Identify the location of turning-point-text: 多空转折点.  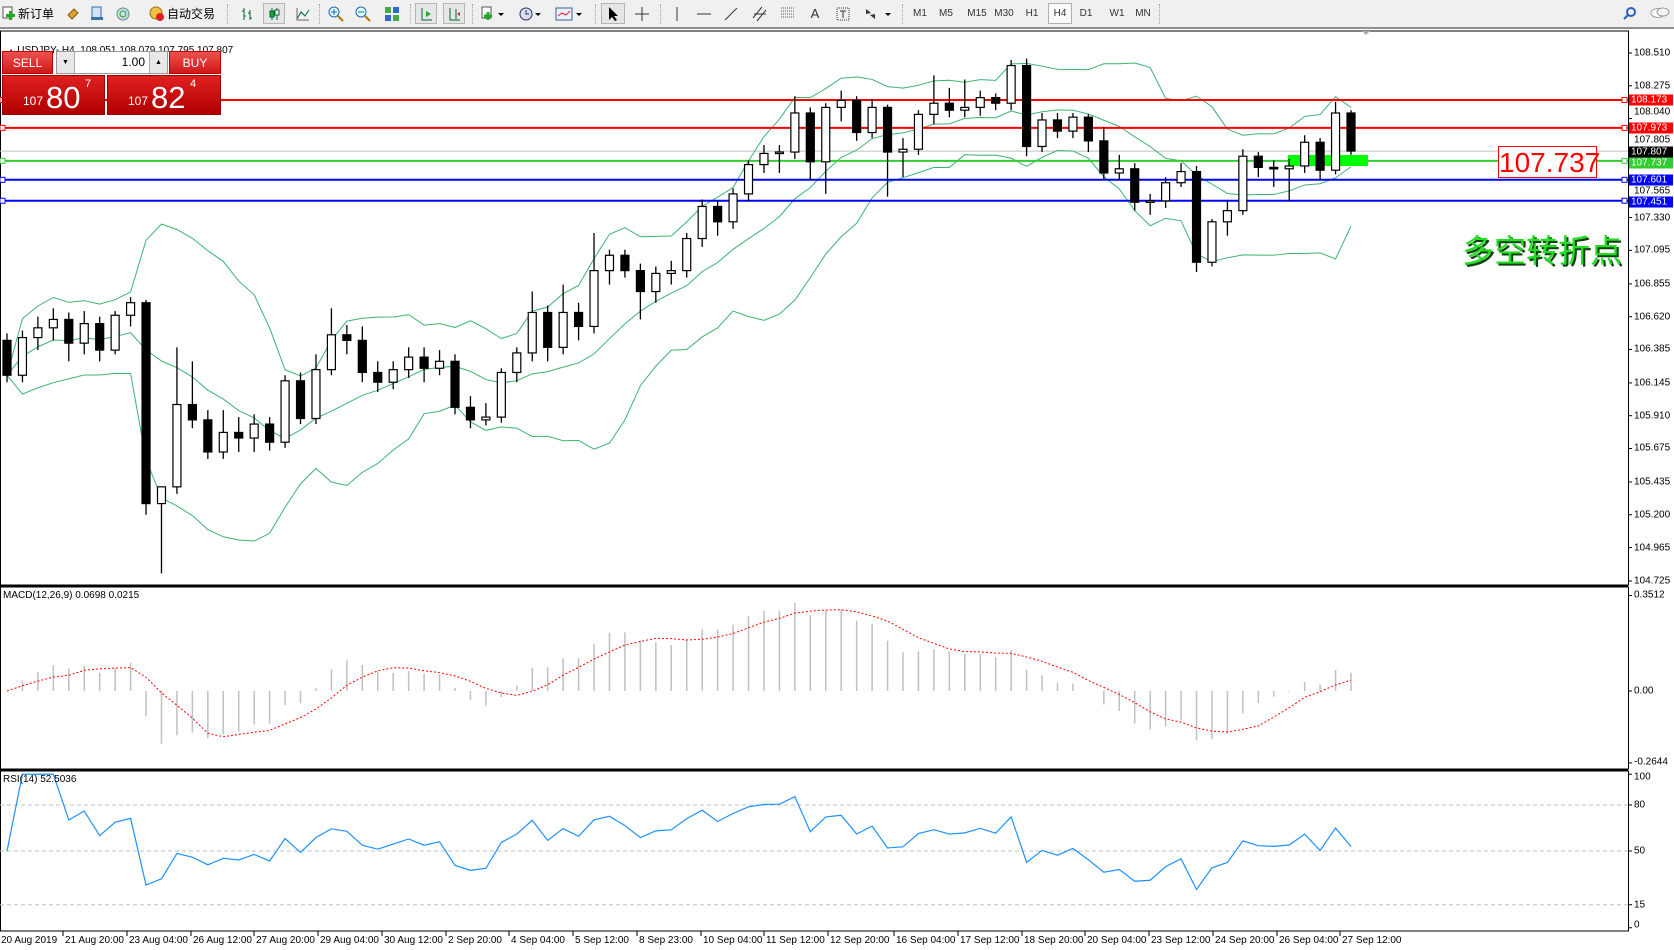
(1542, 251).